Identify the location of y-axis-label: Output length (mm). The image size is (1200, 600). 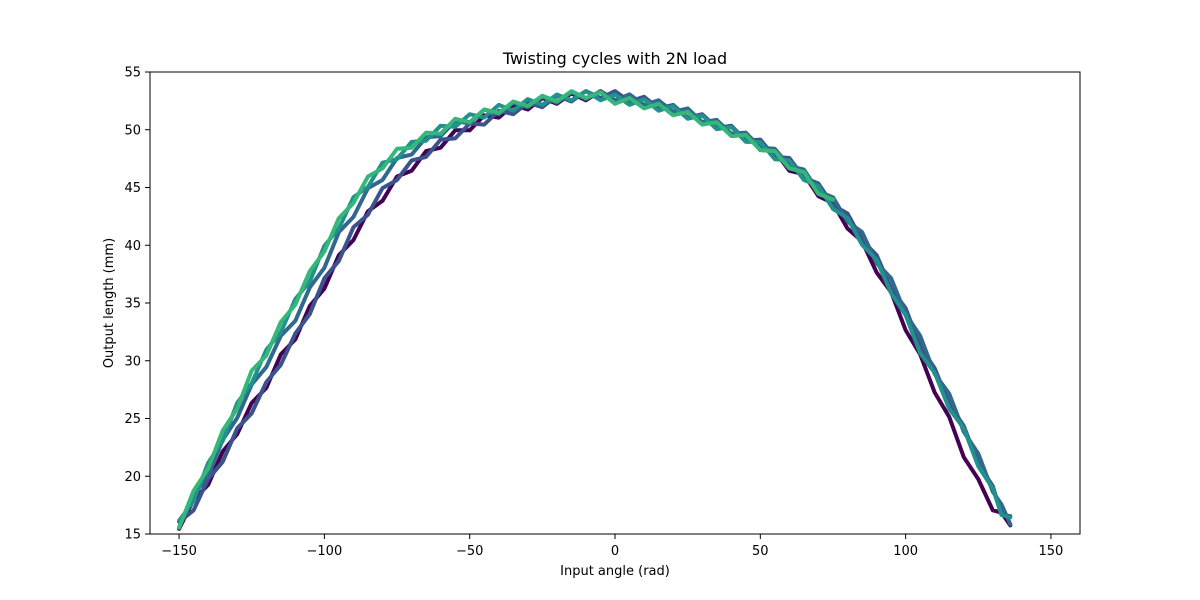
(109, 303).